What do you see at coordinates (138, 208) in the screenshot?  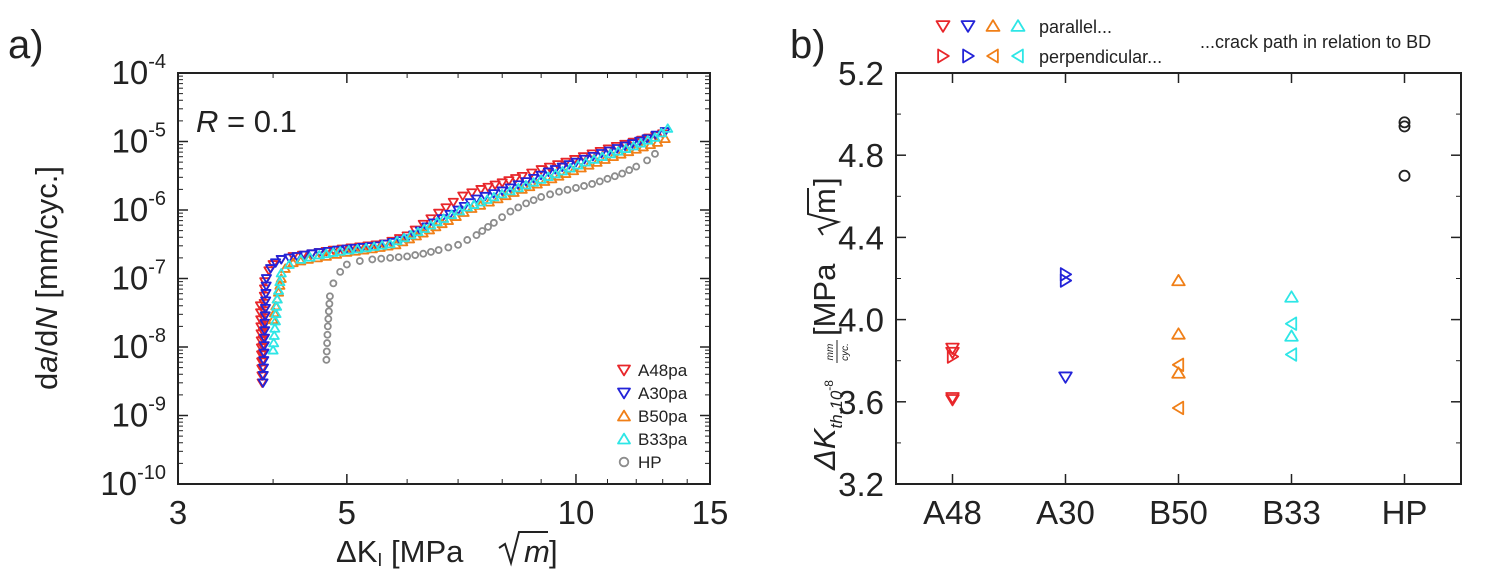 I see `y-tick-label: 10⁻⁶` at bounding box center [138, 208].